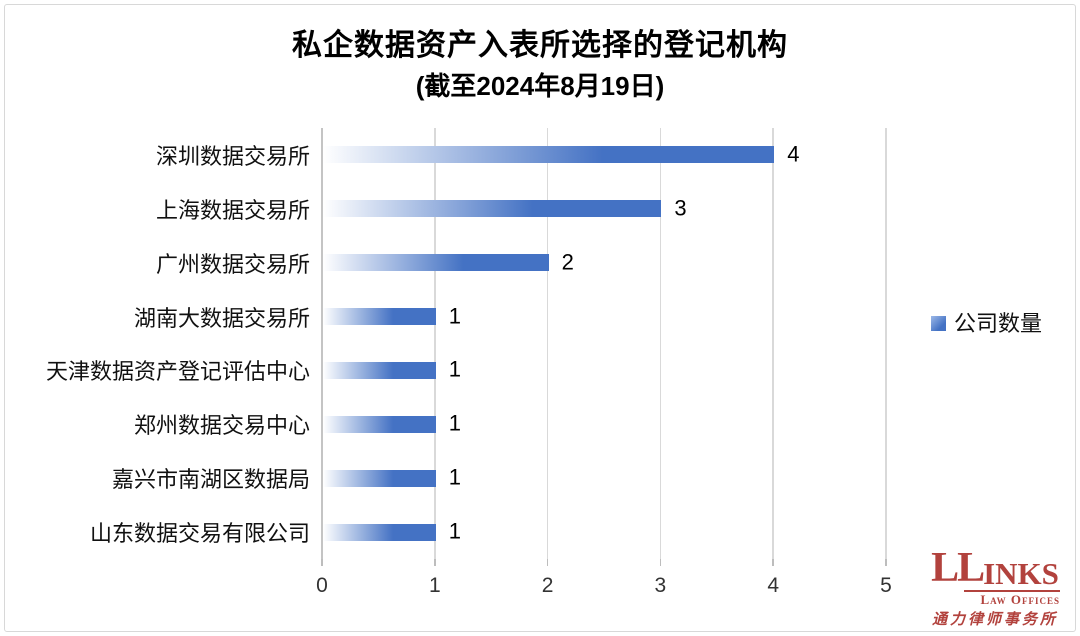 The height and width of the screenshot is (636, 1080). What do you see at coordinates (567, 262) in the screenshot?
I see `value-label: 2` at bounding box center [567, 262].